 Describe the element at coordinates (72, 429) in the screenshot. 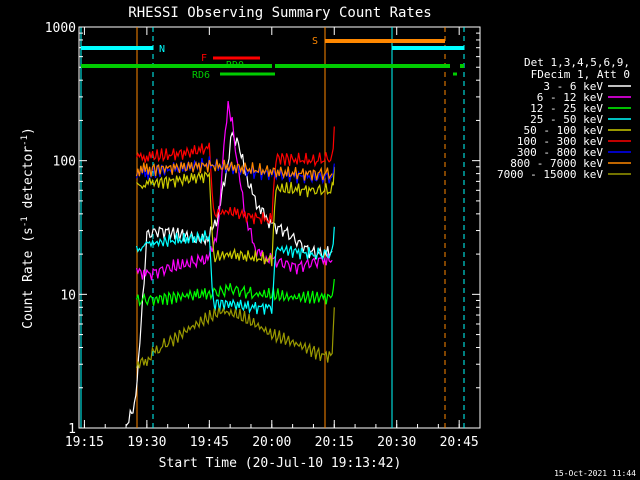

I see `y-tick-label-0: 1` at that location.